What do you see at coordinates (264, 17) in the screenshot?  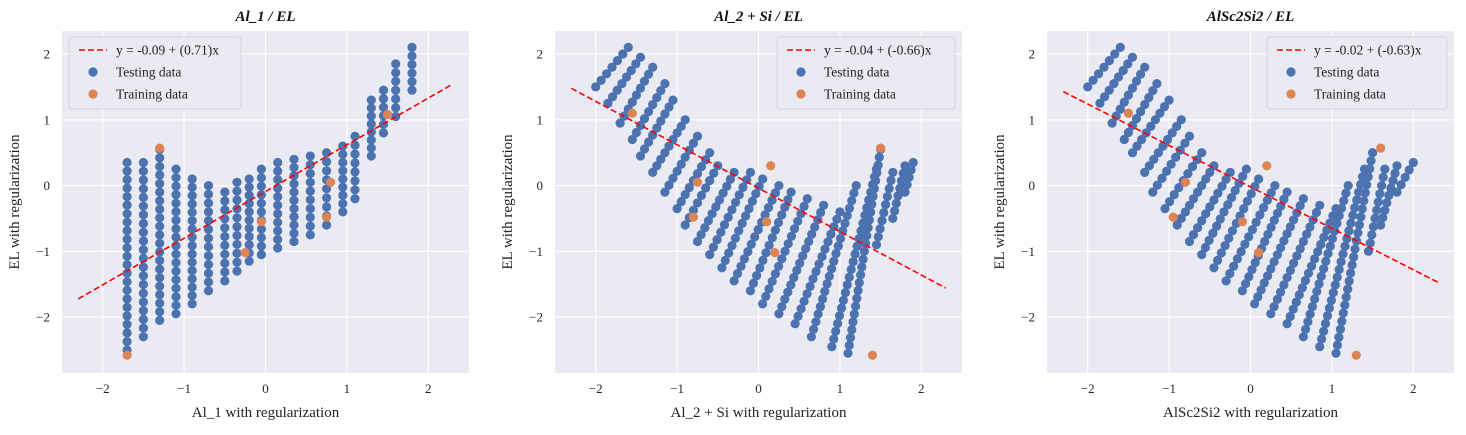 I see `chart-title: Al_1 / EL` at bounding box center [264, 17].